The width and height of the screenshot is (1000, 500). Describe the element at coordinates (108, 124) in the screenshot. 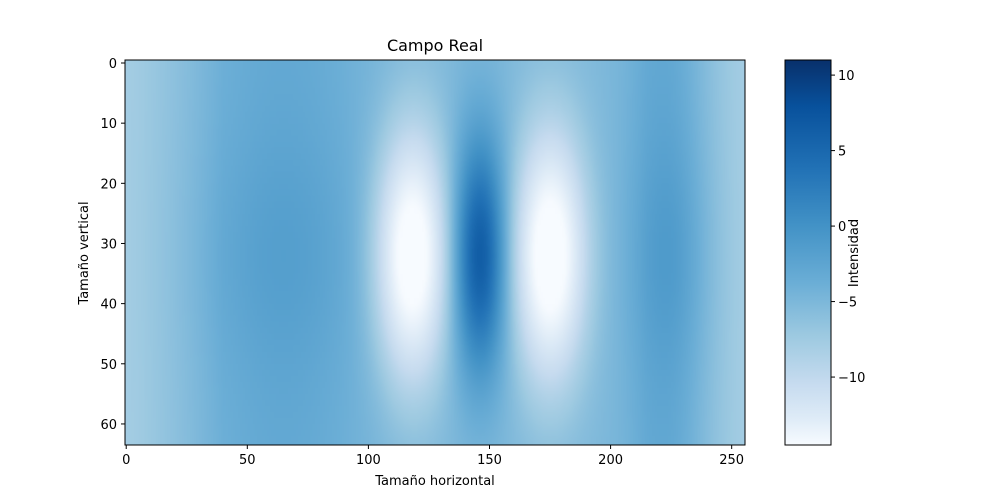

I see `y-tick-label: 10` at that location.